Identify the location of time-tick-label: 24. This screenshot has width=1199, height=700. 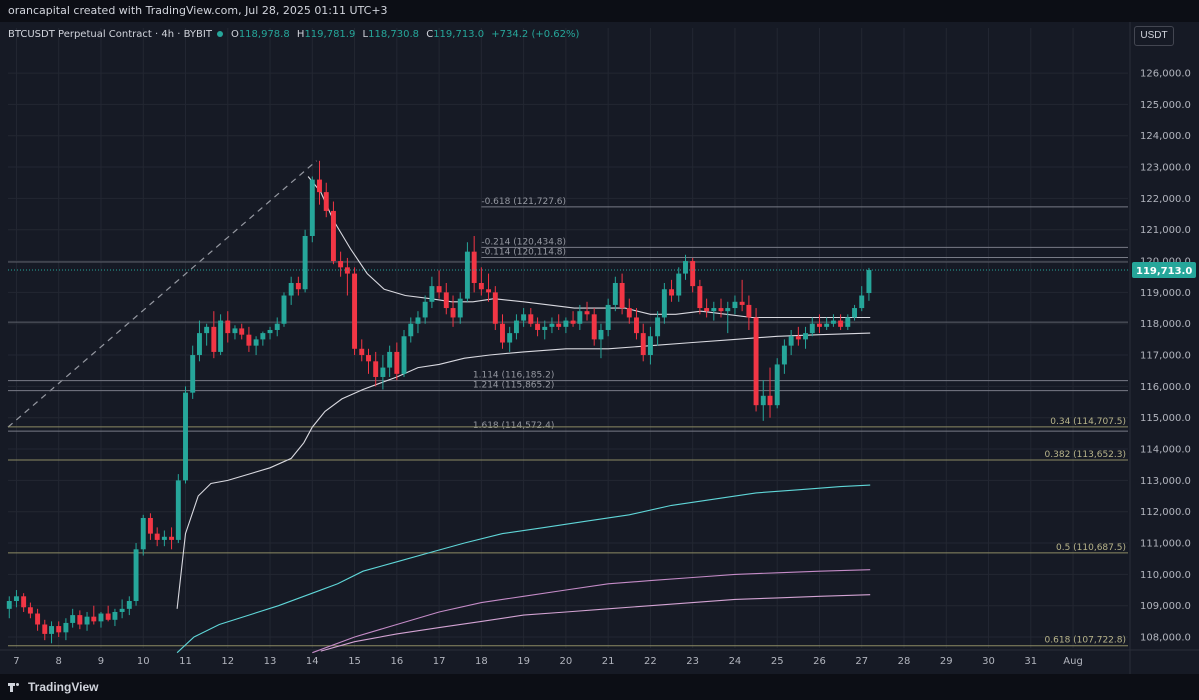
(735, 661).